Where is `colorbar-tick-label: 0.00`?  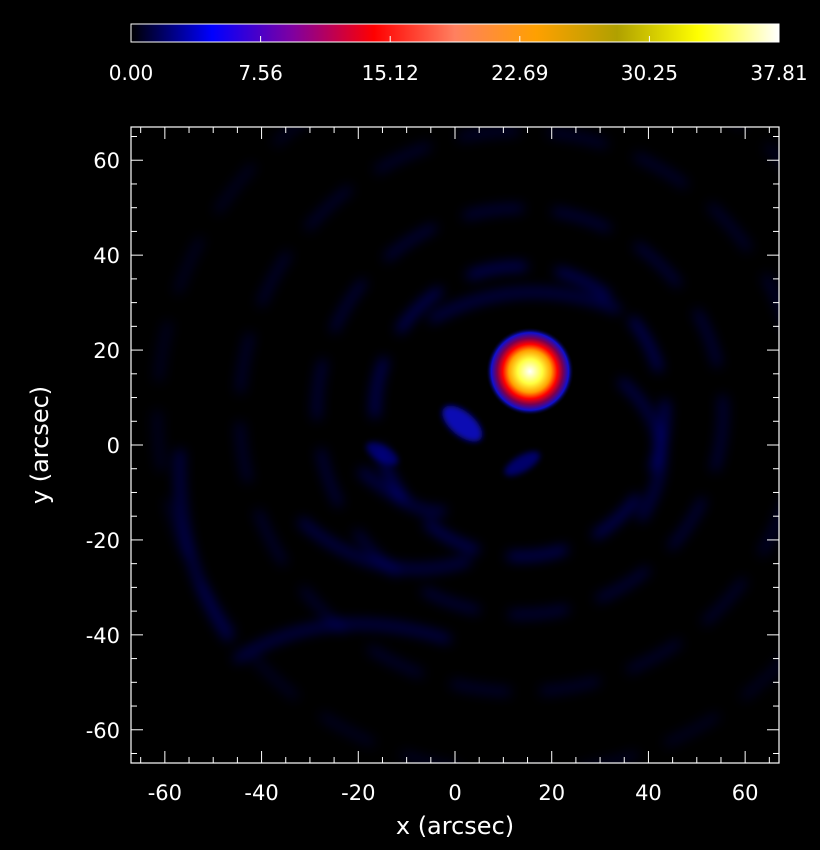 colorbar-tick-label: 0.00 is located at coordinates (131, 73).